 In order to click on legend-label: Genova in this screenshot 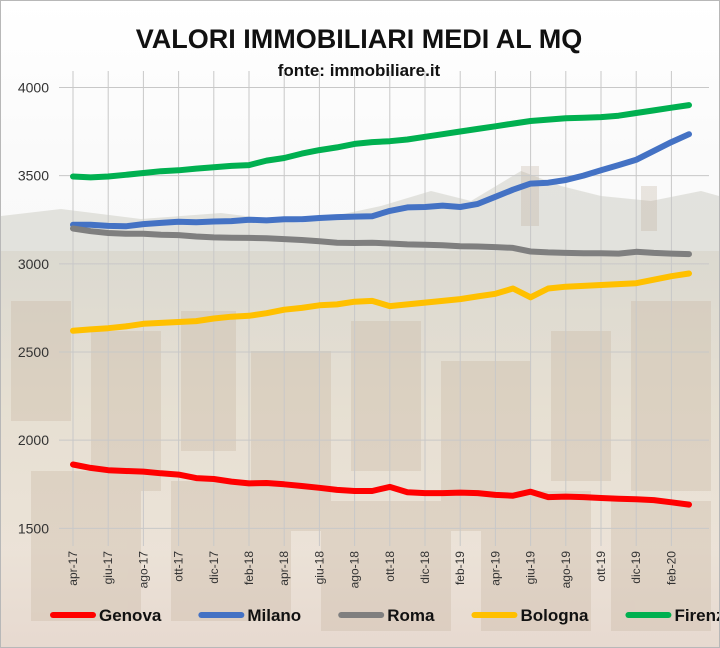, I will do `click(130, 615)`.